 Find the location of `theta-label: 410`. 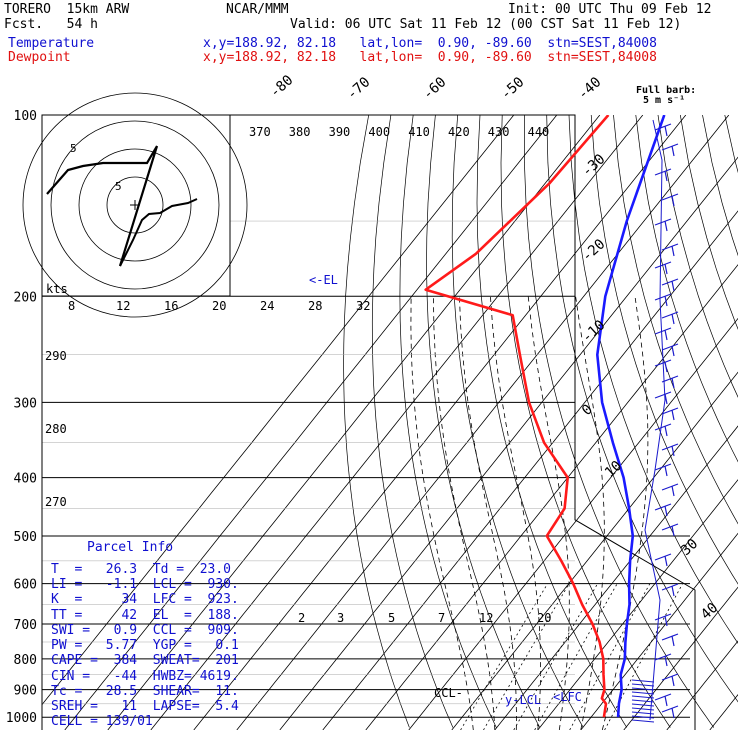

theta-label: 410 is located at coordinates (419, 132).